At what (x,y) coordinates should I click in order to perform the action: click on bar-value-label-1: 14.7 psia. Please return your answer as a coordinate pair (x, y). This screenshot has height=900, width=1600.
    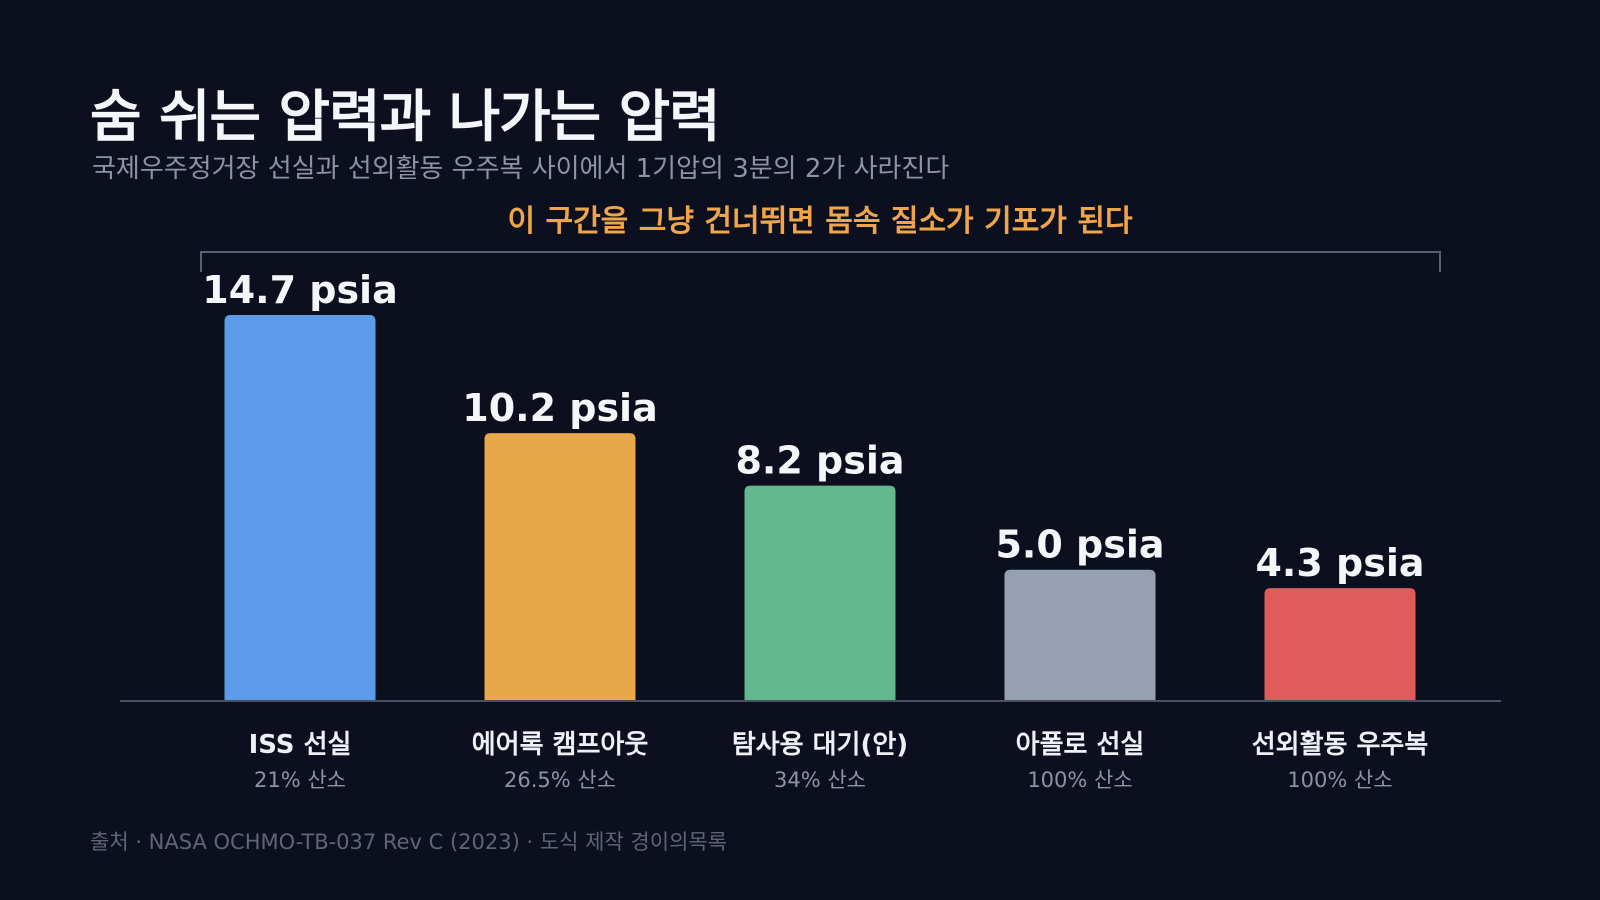
    Looking at the image, I should click on (299, 290).